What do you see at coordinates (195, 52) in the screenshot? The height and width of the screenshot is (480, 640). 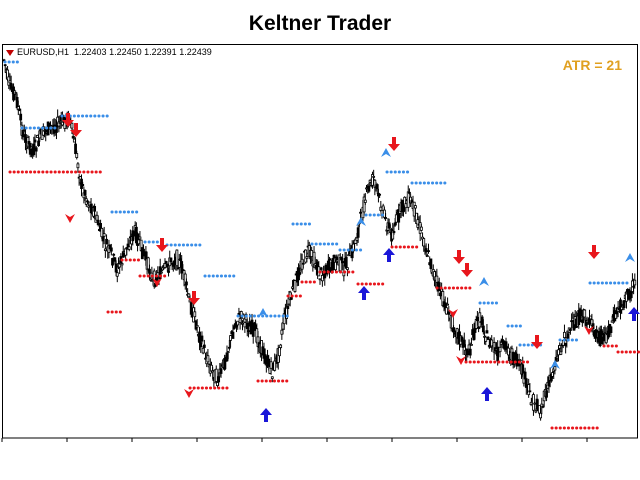 I see `close-price: 1.22439` at bounding box center [195, 52].